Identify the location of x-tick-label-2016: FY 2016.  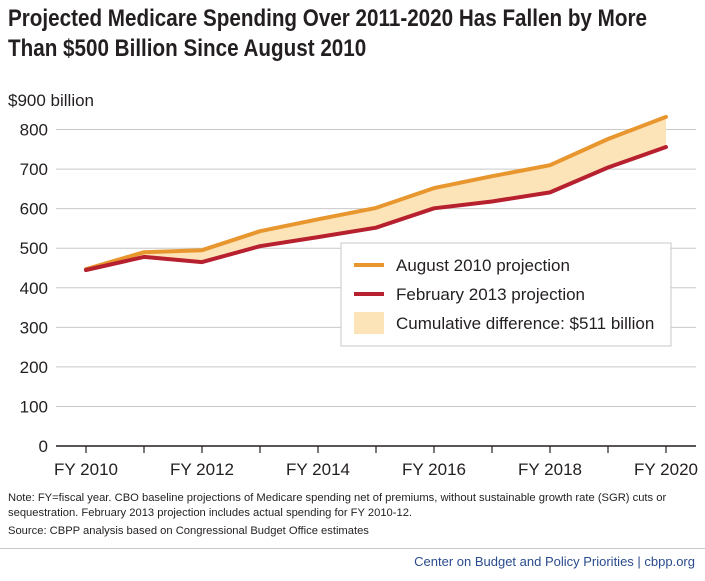
(434, 469).